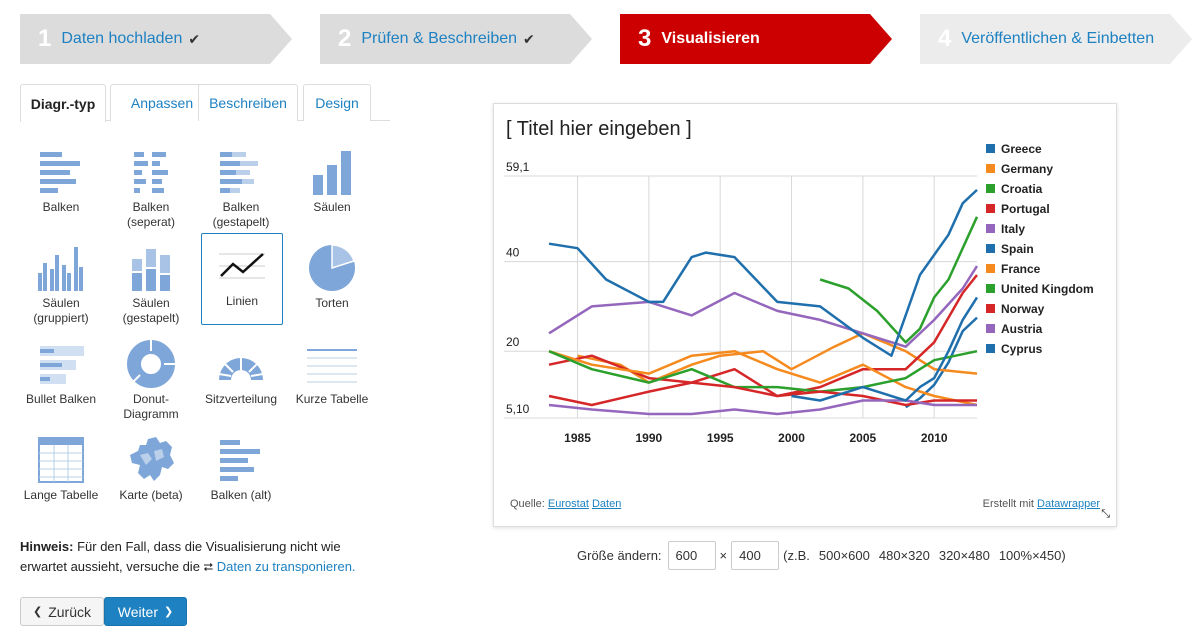  Describe the element at coordinates (241, 495) in the screenshot. I see `chart-type-label: Balken (alt)` at that location.